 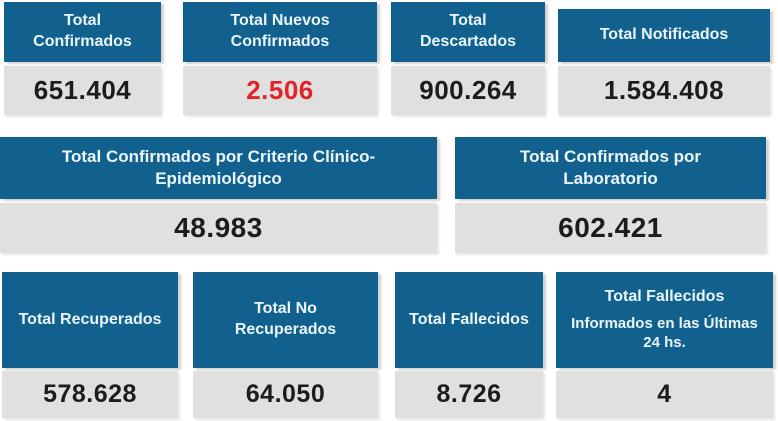 What do you see at coordinates (468, 32) in the screenshot?
I see `card-title: Total Descartados` at bounding box center [468, 32].